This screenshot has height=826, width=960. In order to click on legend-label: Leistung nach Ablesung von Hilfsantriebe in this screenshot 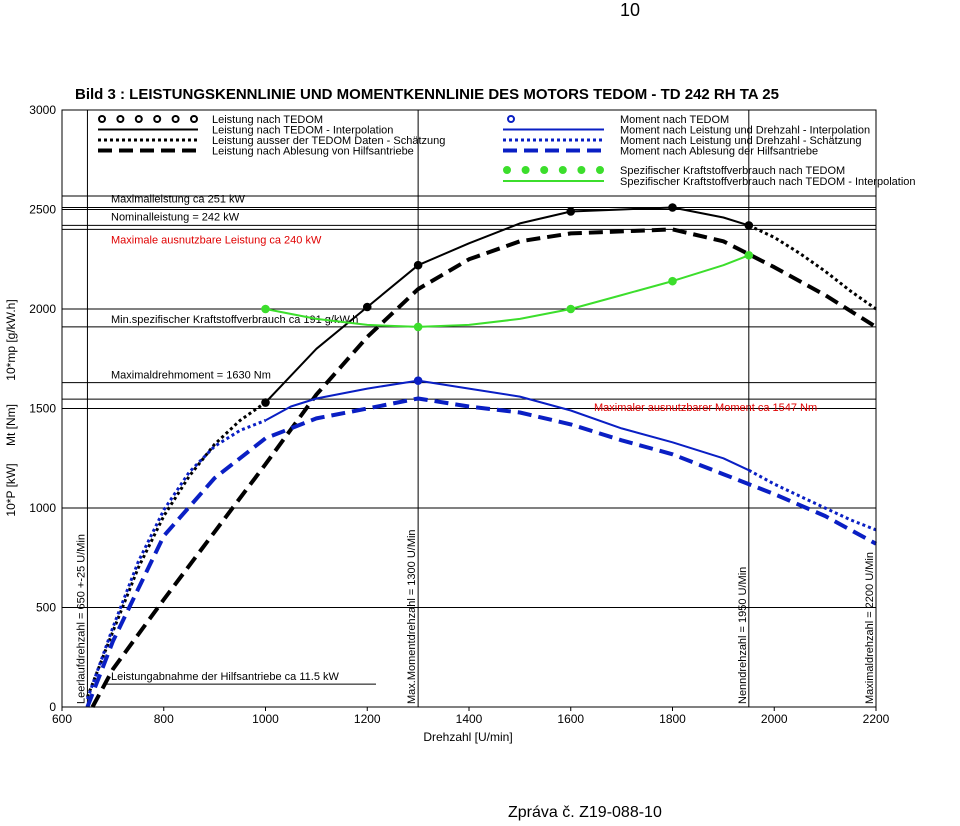, I will do `click(313, 152)`.